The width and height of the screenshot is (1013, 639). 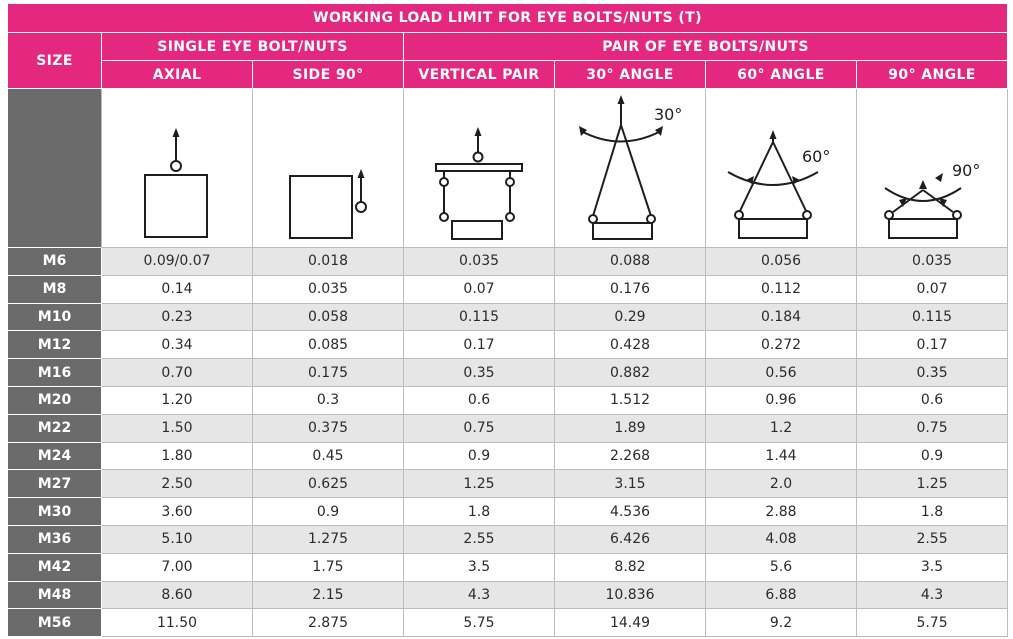 I want to click on size-cell: M8, so click(x=54, y=289).